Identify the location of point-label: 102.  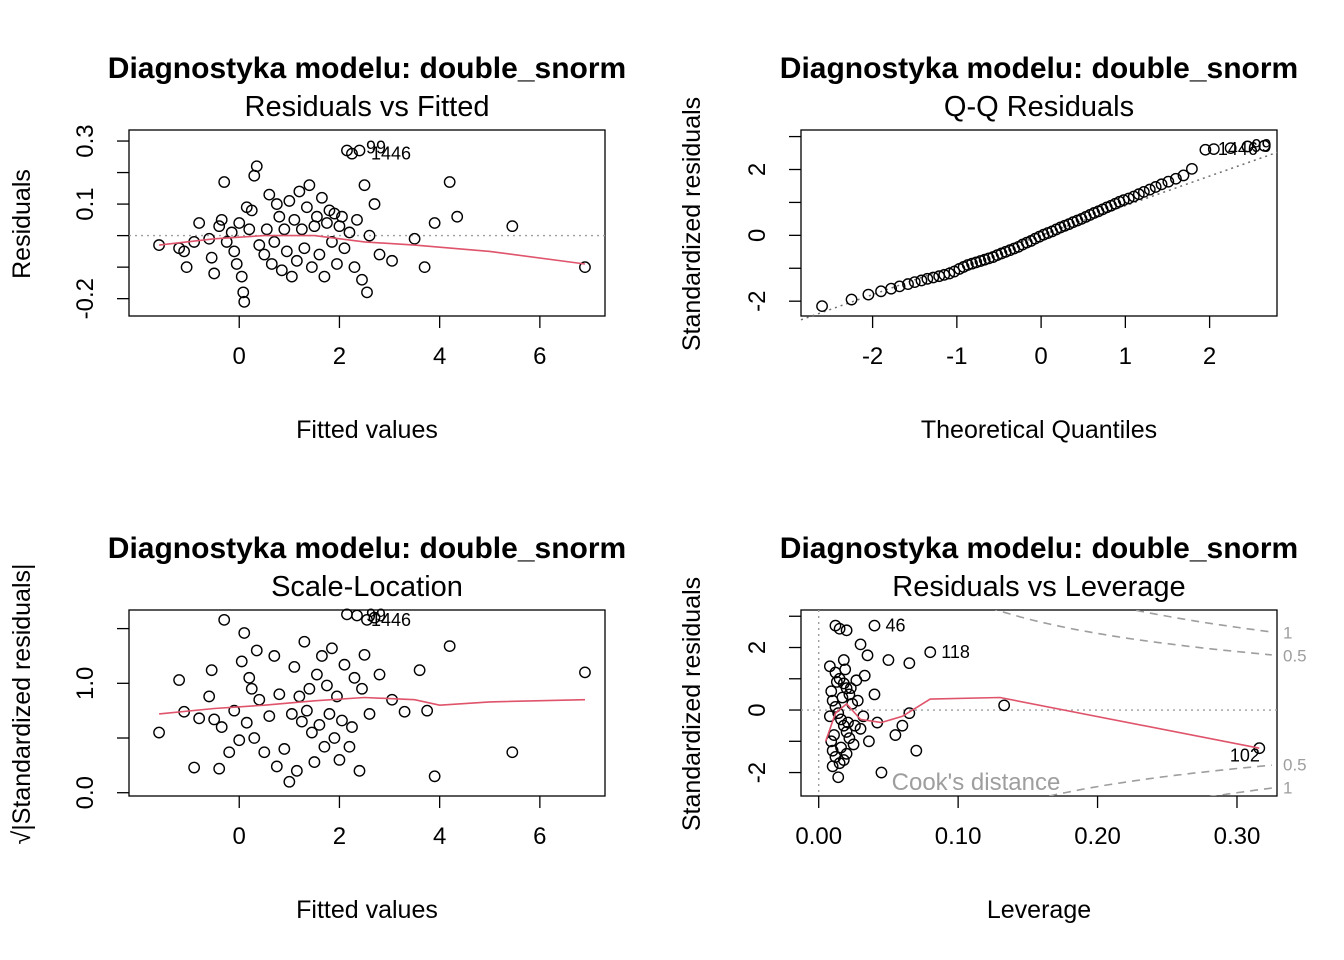
(1245, 755).